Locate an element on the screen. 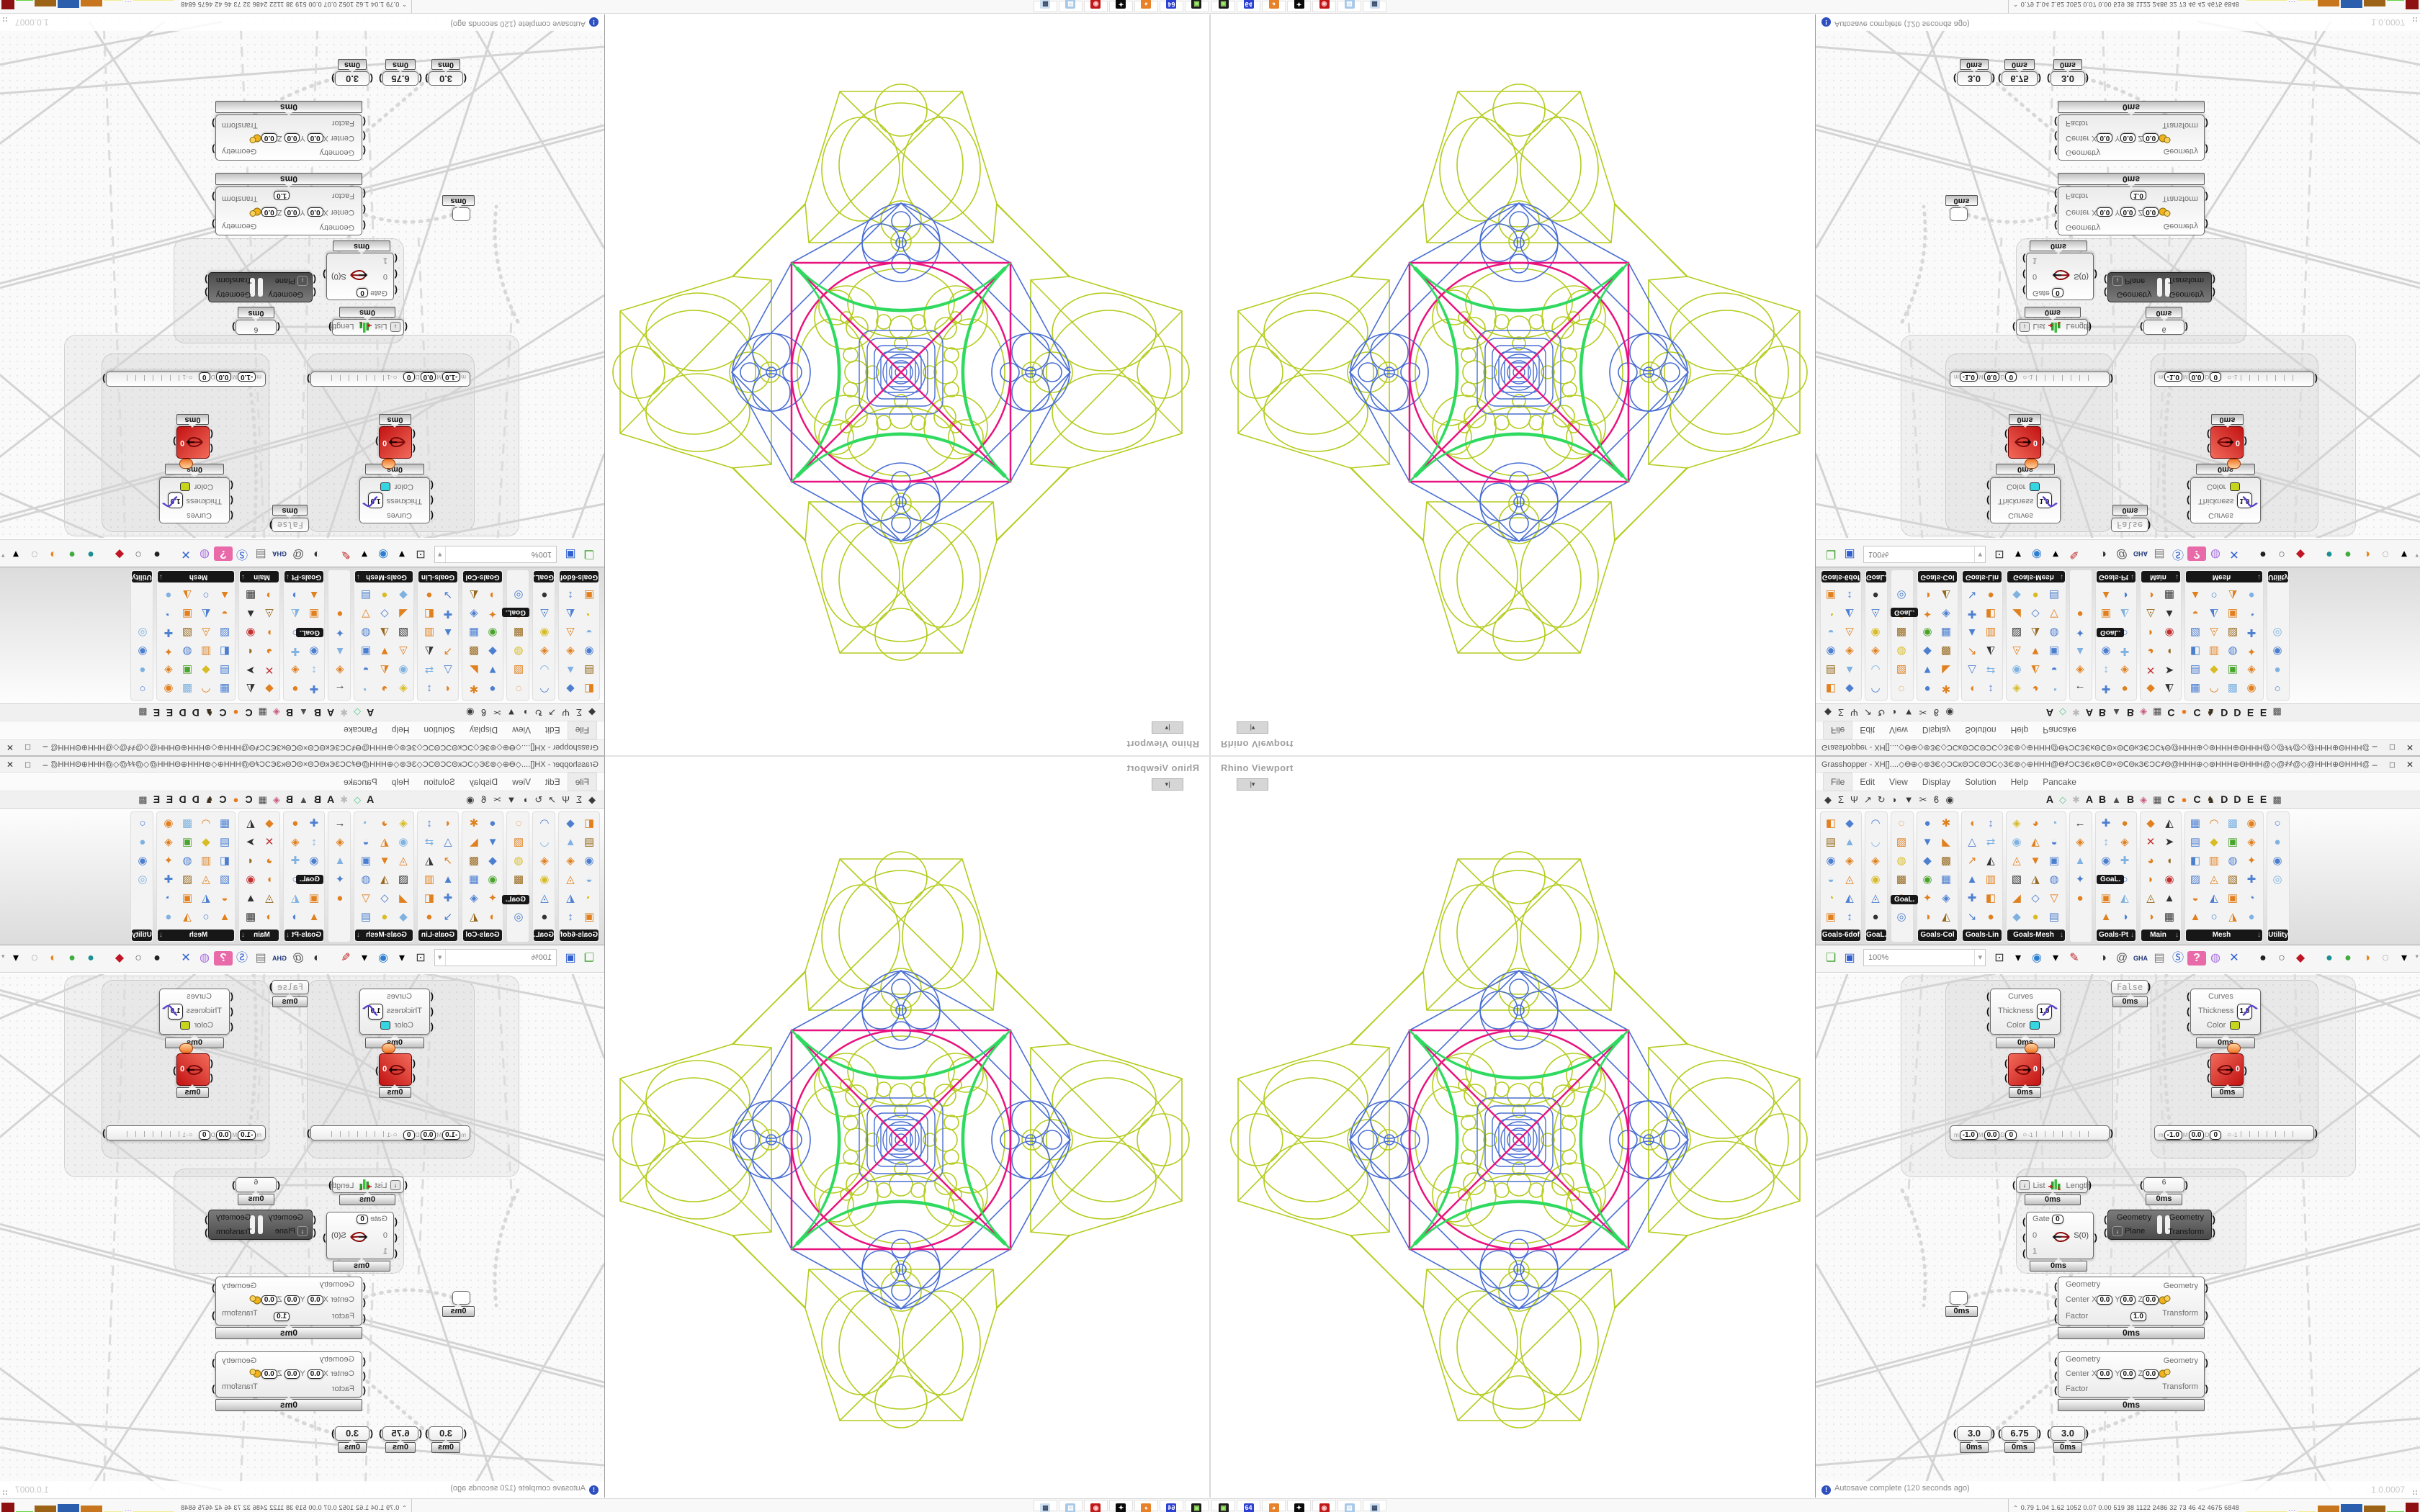 The image size is (2420, 1512). menu-help: Help is located at coordinates (2019, 782).